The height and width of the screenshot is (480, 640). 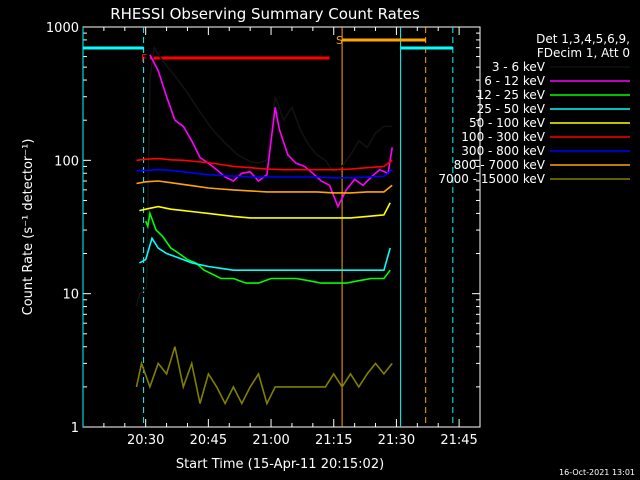 I want to click on x-tick-label: 21:30, so click(x=396, y=440).